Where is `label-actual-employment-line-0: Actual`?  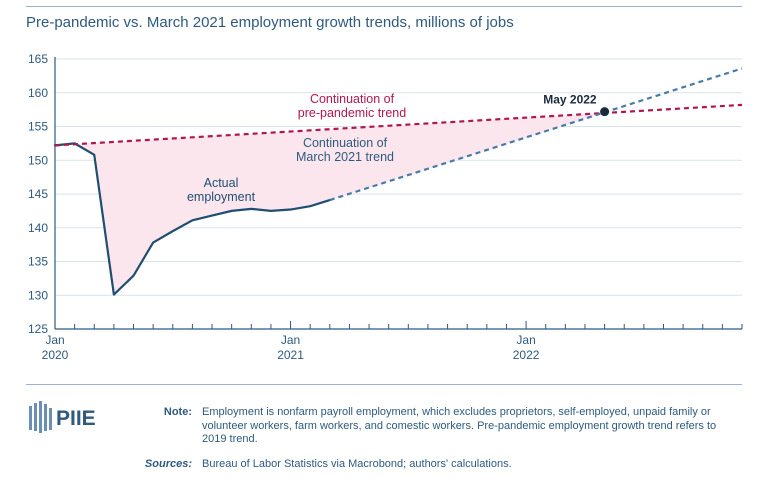
label-actual-employment-line-0: Actual is located at coordinates (221, 183).